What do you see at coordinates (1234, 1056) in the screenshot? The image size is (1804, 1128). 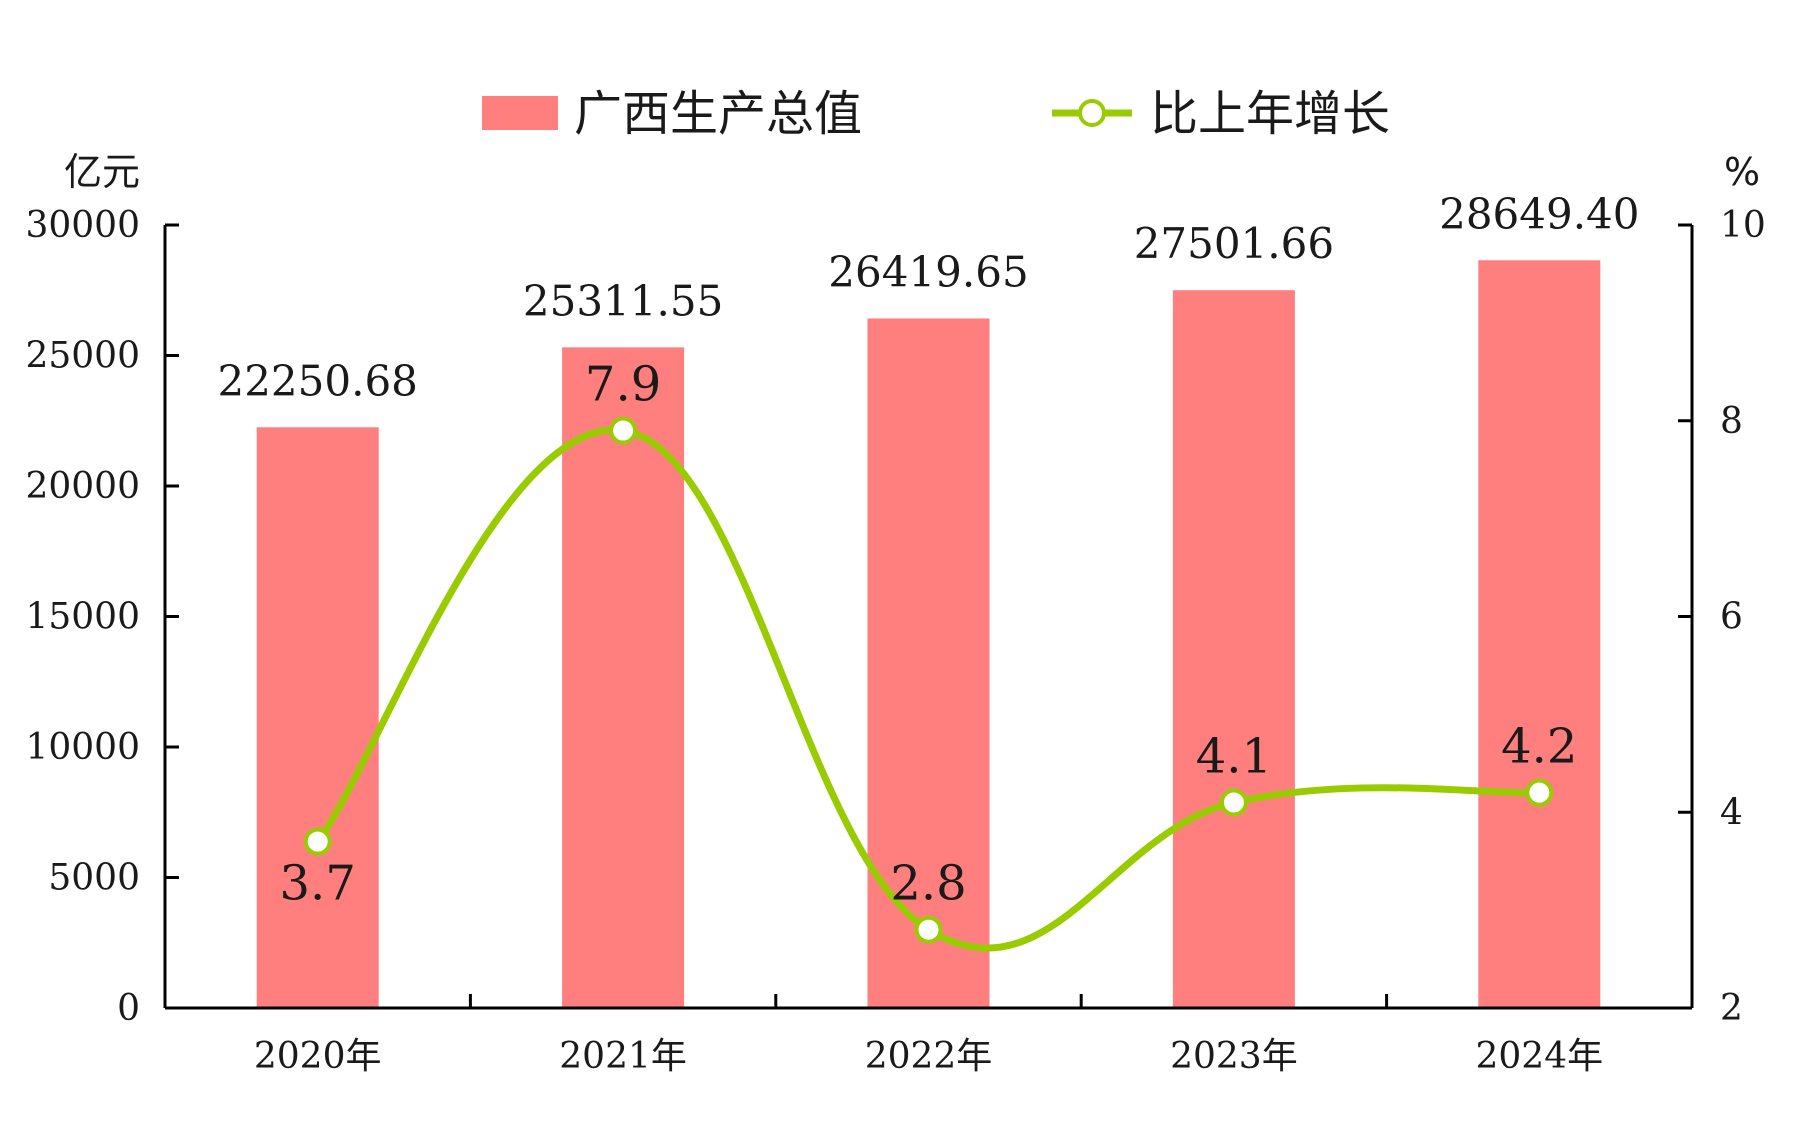 I see `x-axis-tick-label: 2023年` at bounding box center [1234, 1056].